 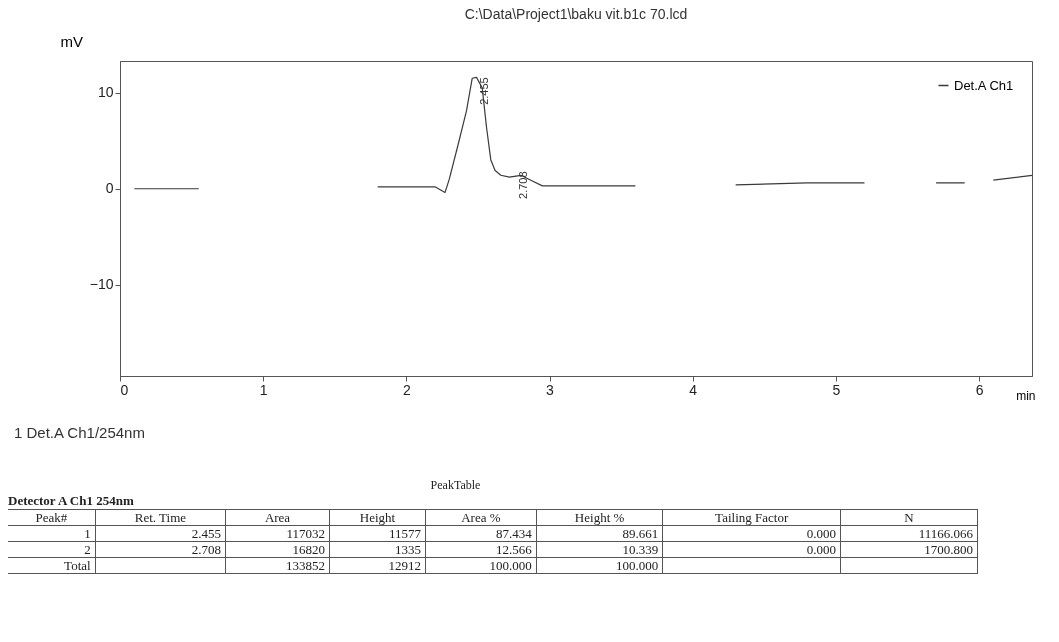 What do you see at coordinates (484, 91) in the screenshot?
I see `annotation: 2.455` at bounding box center [484, 91].